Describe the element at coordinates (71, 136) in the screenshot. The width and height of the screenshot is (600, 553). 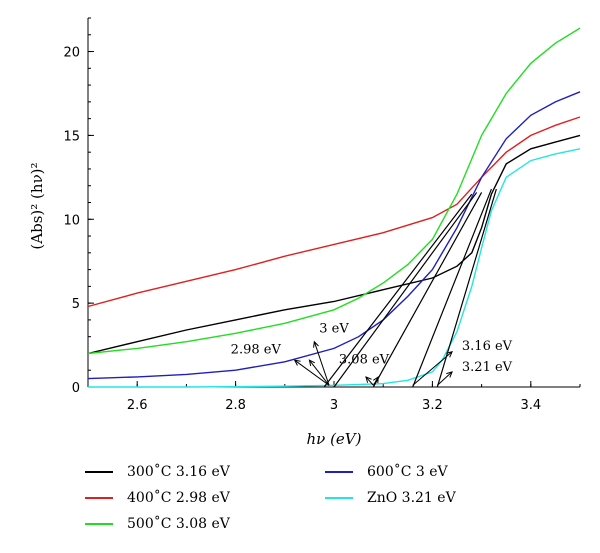
I see `y-tick-label: 15` at that location.